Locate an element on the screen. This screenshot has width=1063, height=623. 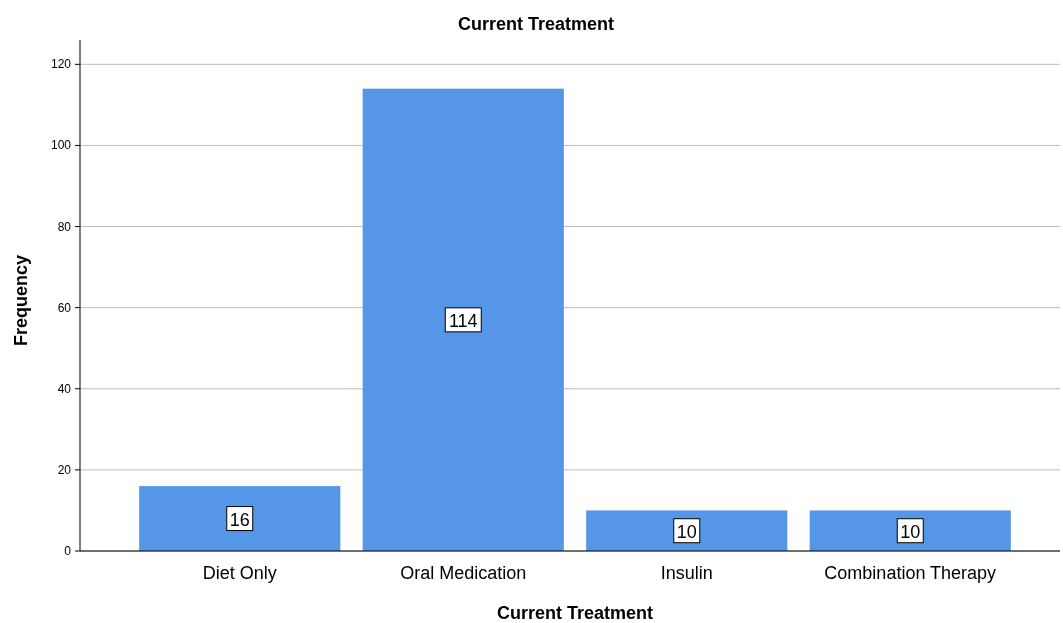
y-tick-label: 20 is located at coordinates (64, 469).